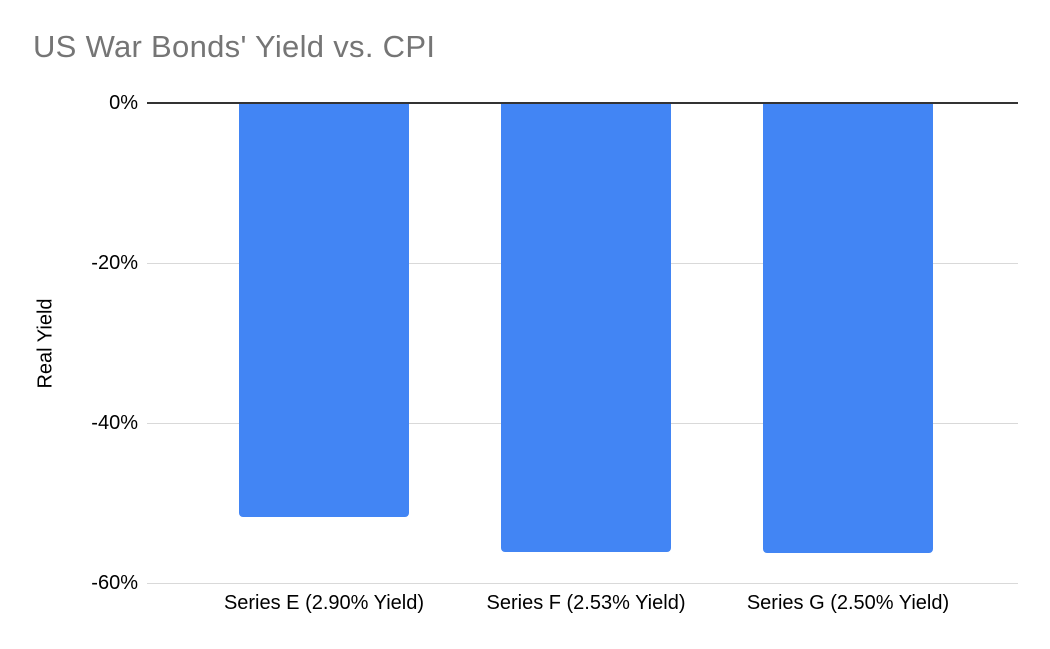 The height and width of the screenshot is (649, 1050). Describe the element at coordinates (234, 46) in the screenshot. I see `chart-title: US War Bonds' Yield vs. CPI` at that location.